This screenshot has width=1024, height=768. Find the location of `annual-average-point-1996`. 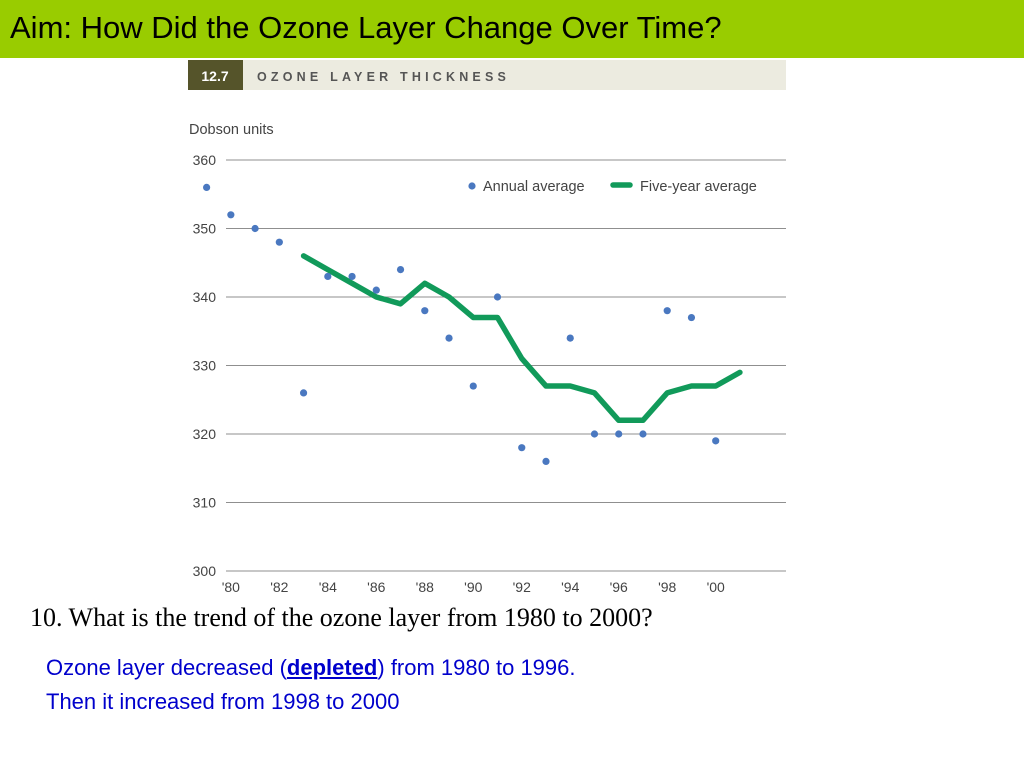

annual-average-point-1996 is located at coordinates (619, 434).